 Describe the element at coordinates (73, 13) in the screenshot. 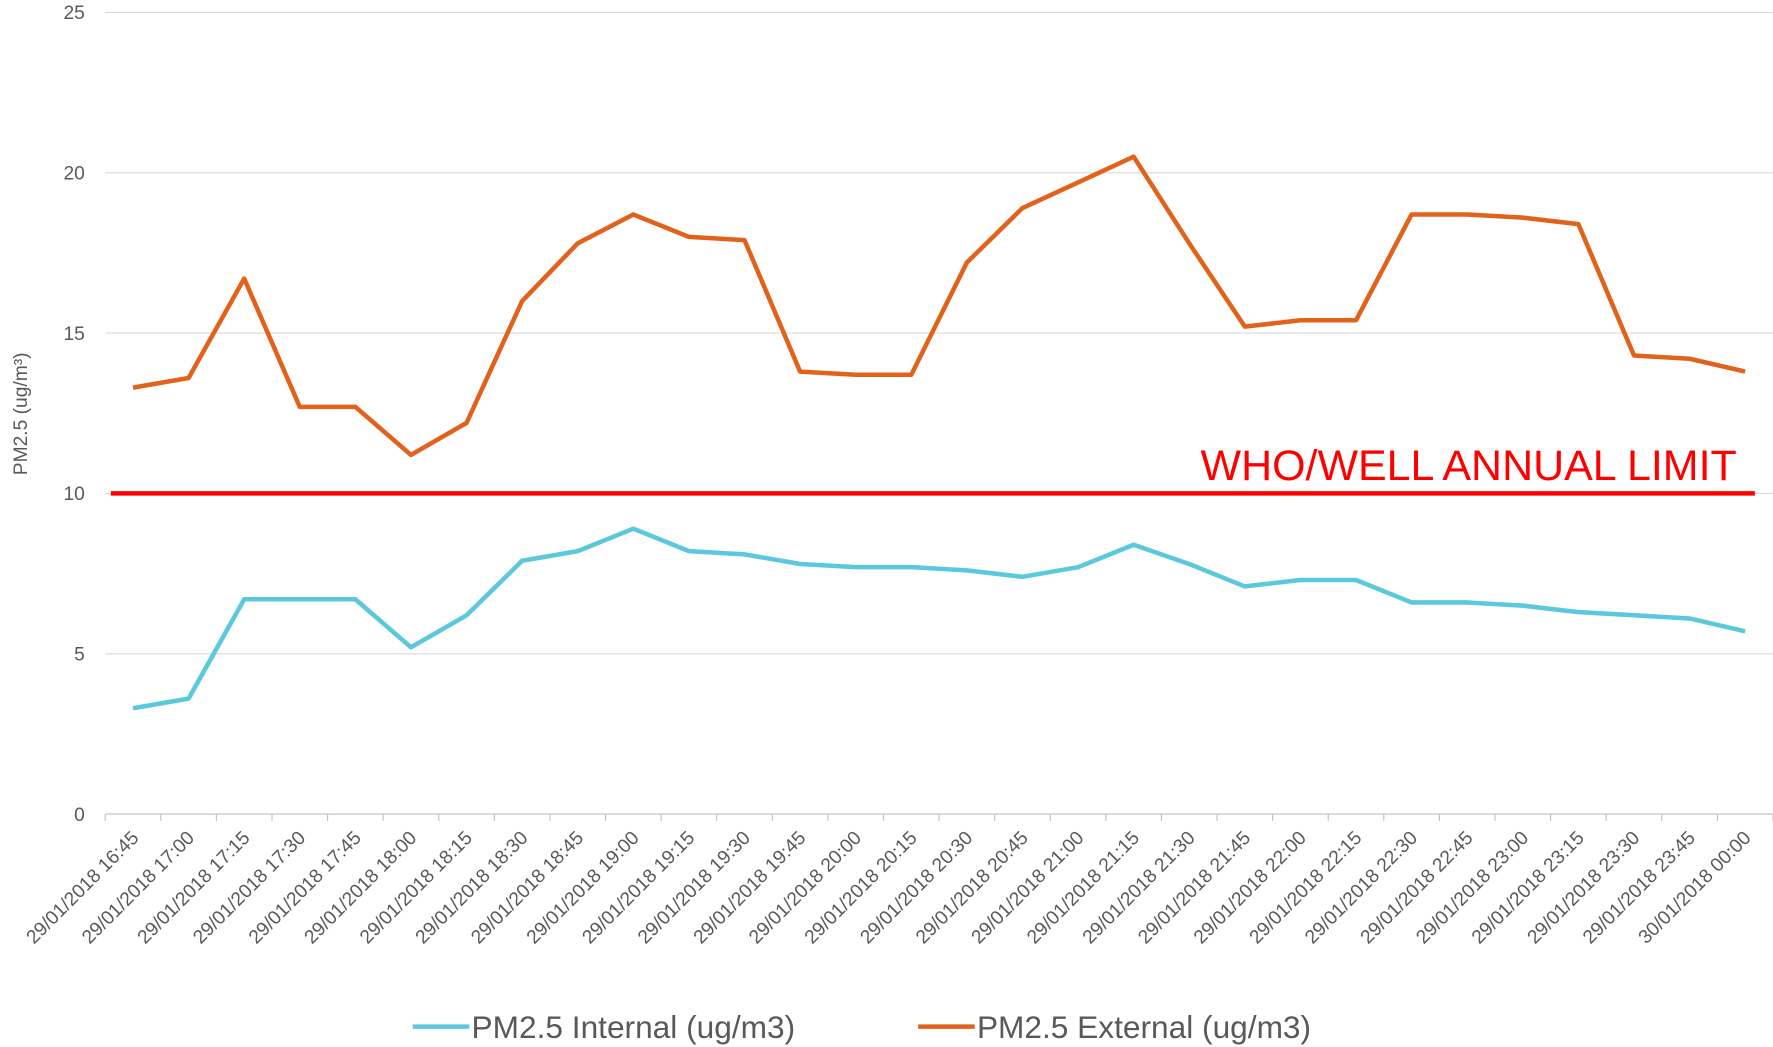

I see `y-tick-label: 25` at that location.